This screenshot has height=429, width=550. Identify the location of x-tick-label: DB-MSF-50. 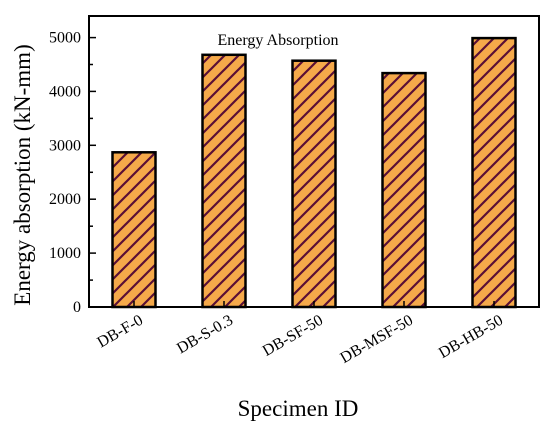
(376, 339).